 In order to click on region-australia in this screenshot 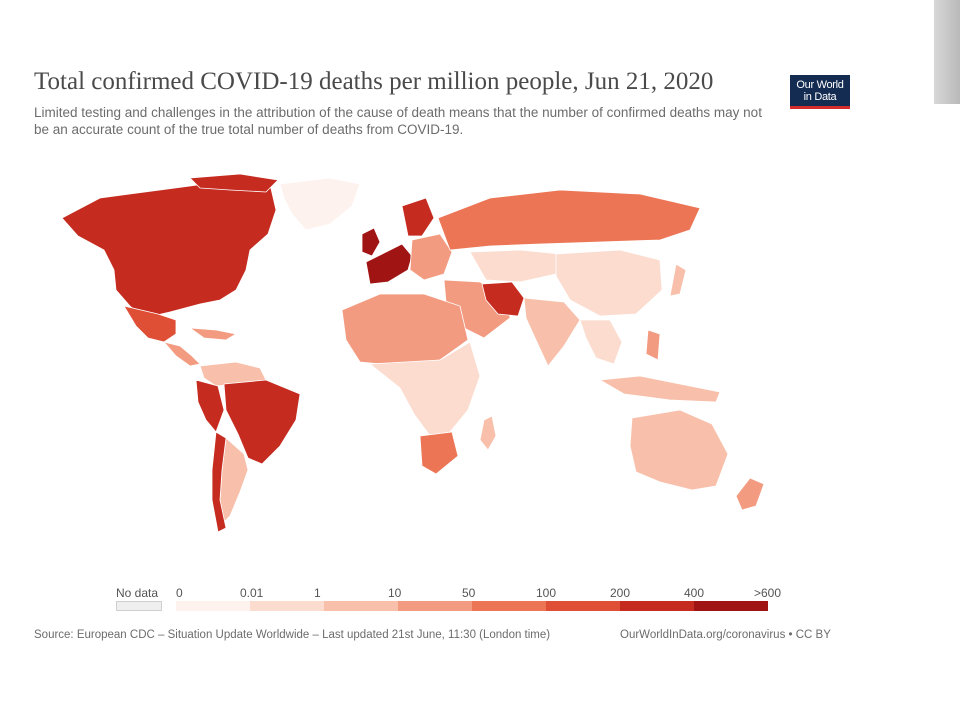, I will do `click(679, 450)`.